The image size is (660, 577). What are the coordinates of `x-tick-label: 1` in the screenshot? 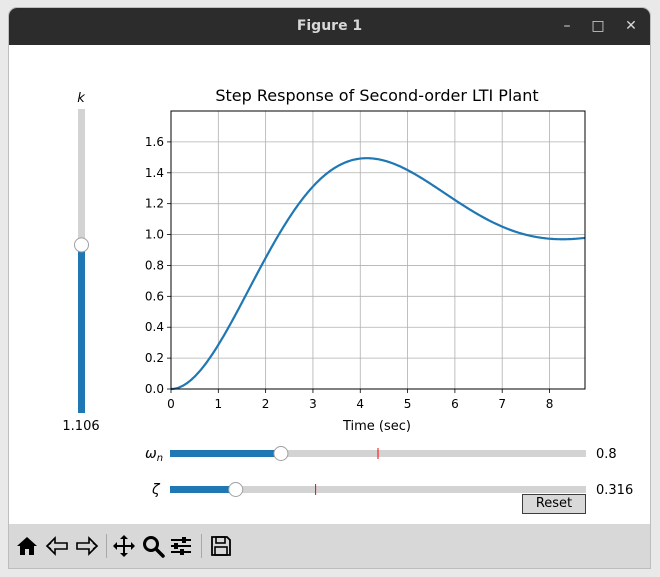 It's located at (218, 404).